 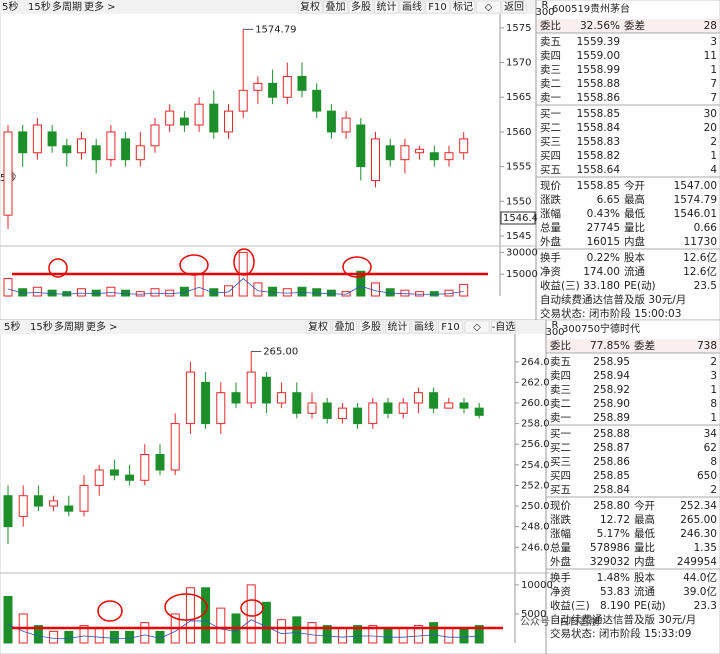 I want to click on toolbar-button: -自选, so click(x=504, y=326).